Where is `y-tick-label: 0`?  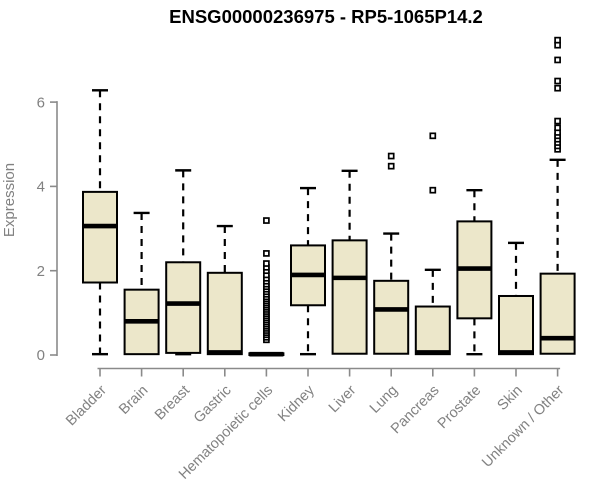
y-tick-label: 0 is located at coordinates (41, 355).